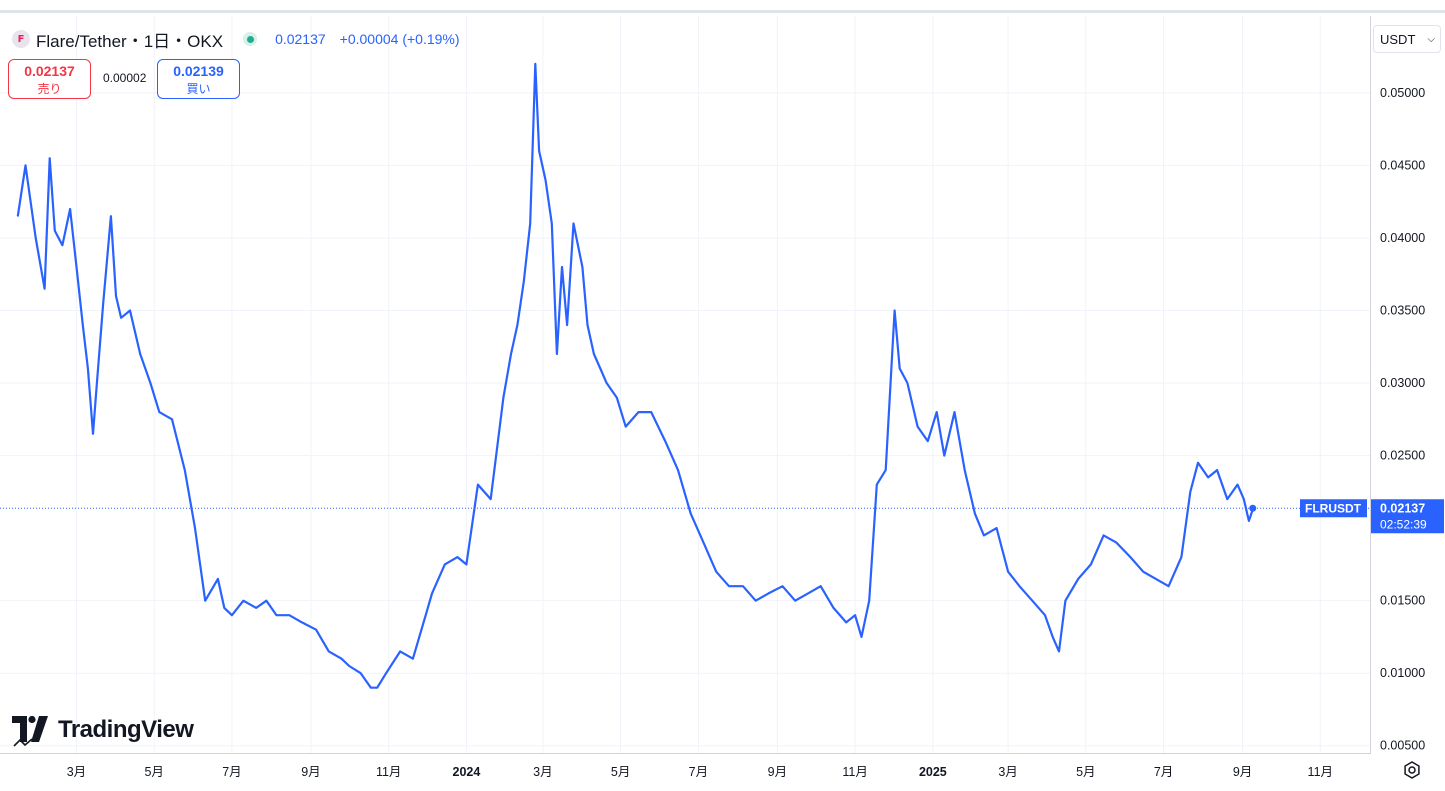 The image size is (1445, 791). Describe the element at coordinates (1333, 508) in the screenshot. I see `symbol-tag: FLRUSDT` at that location.